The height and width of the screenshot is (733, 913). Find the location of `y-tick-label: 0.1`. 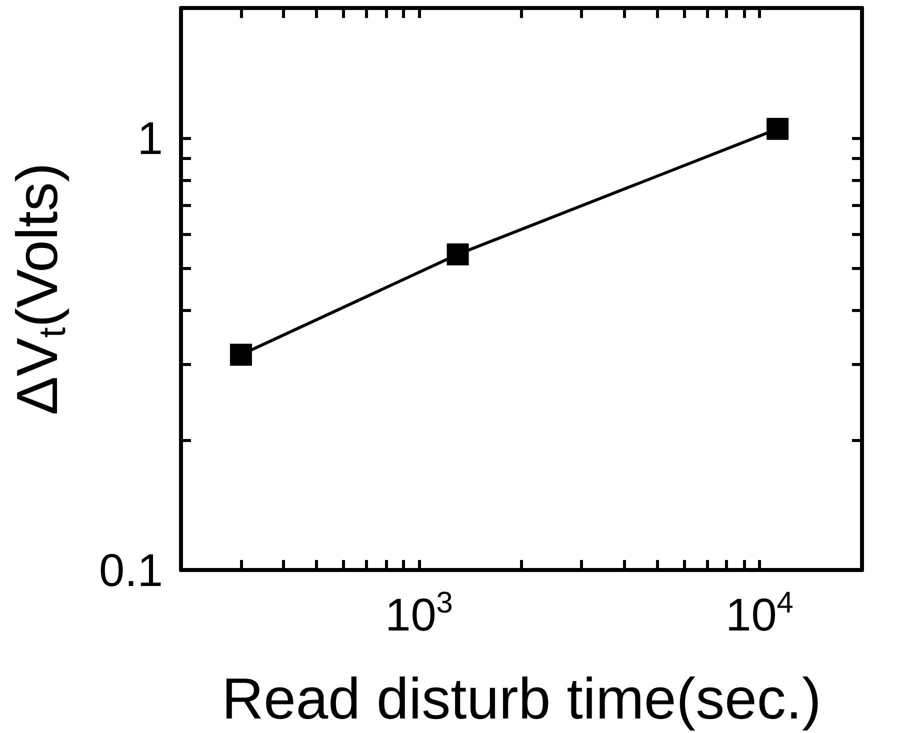

y-tick-label: 0.1 is located at coordinates (131, 570).